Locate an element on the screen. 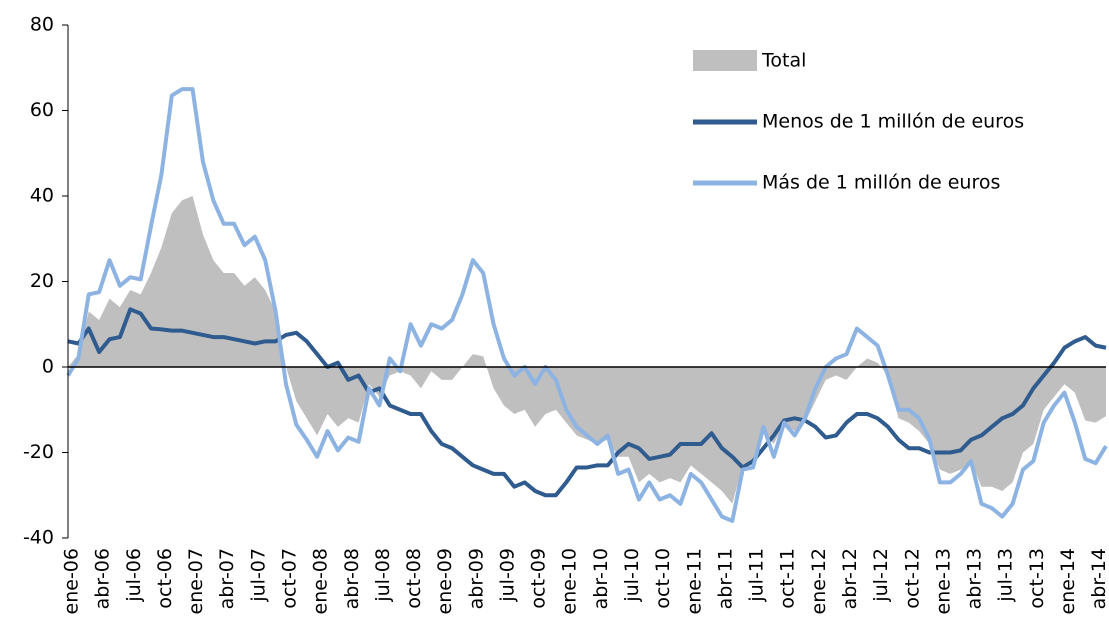  x-tick-label: abr-07 is located at coordinates (227, 578).